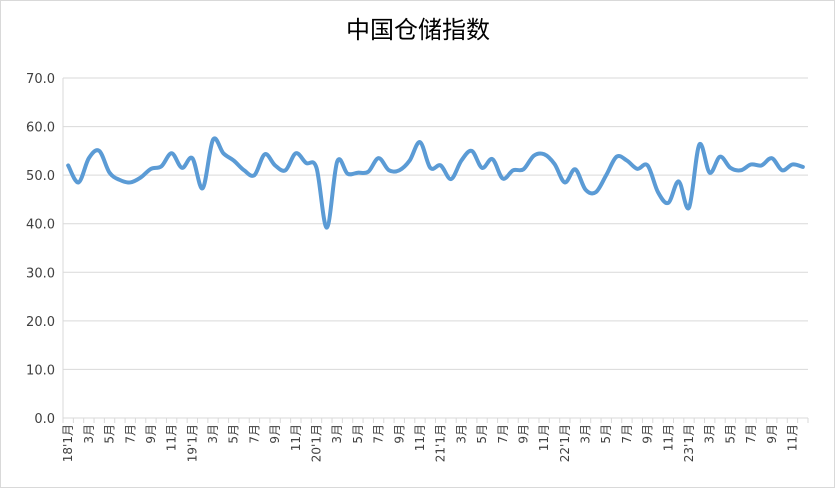 This screenshot has width=837, height=490. What do you see at coordinates (317, 443) in the screenshot?
I see `x-tick-label: 20'1月` at bounding box center [317, 443].